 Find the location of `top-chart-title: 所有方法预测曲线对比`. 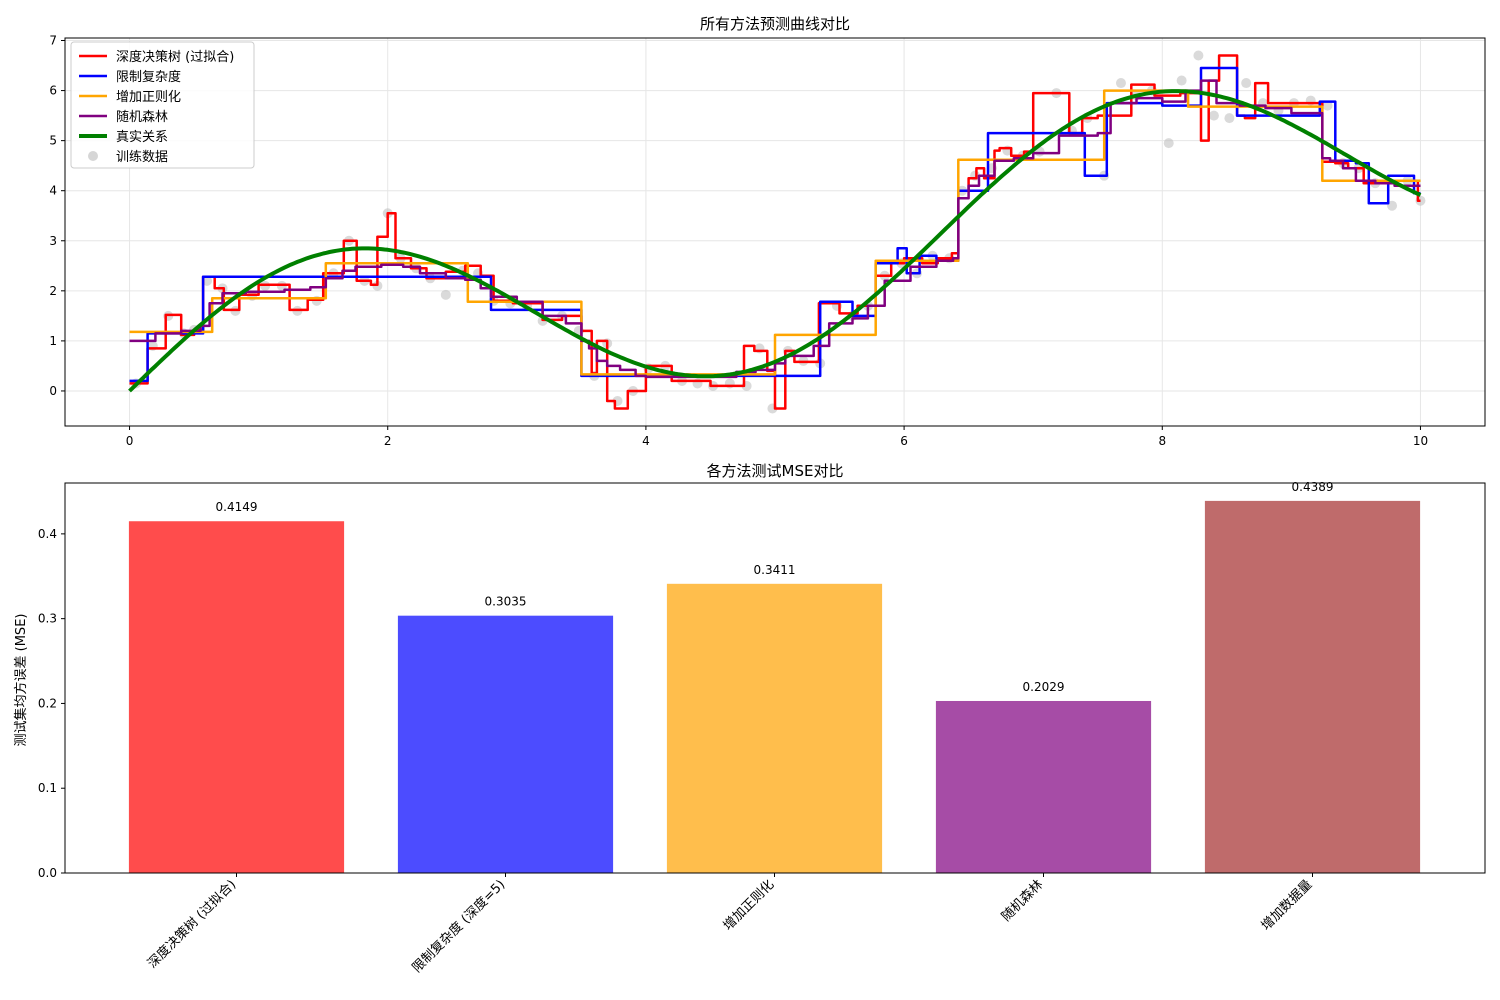

top-chart-title: 所有方法预测曲线对比 is located at coordinates (775, 24).